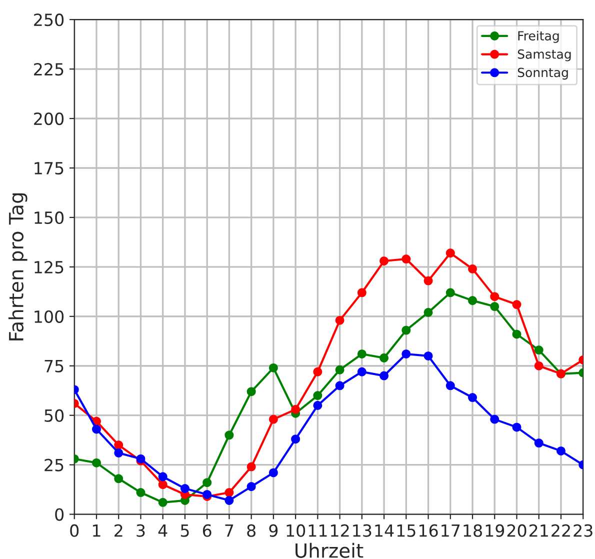  I want to click on y-tick-label: 25, so click(54, 465).